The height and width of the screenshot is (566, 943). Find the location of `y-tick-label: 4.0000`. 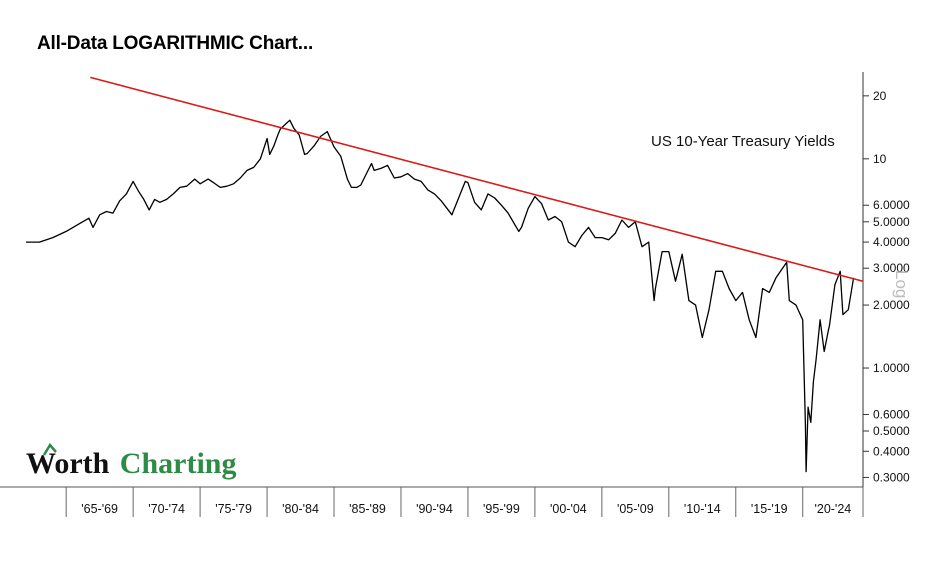

y-tick-label: 4.0000 is located at coordinates (891, 242).